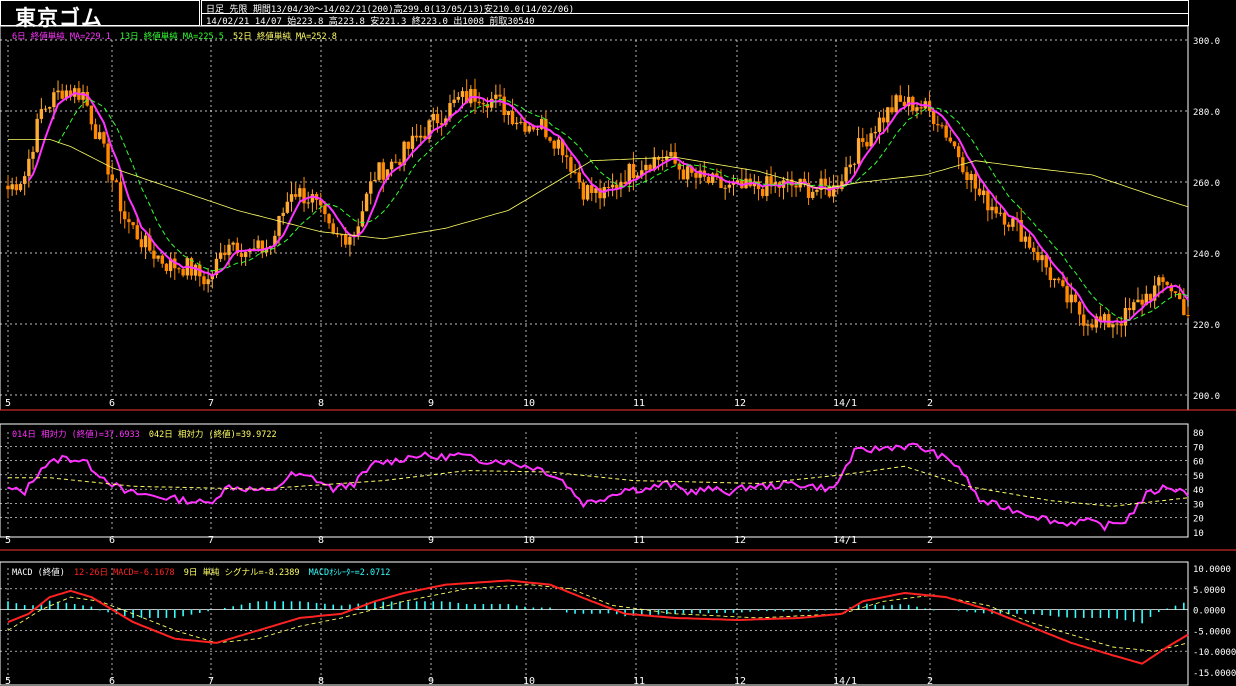 Image resolution: width=1236 pixels, height=686 pixels. I want to click on month-label: 9, so click(431, 681).